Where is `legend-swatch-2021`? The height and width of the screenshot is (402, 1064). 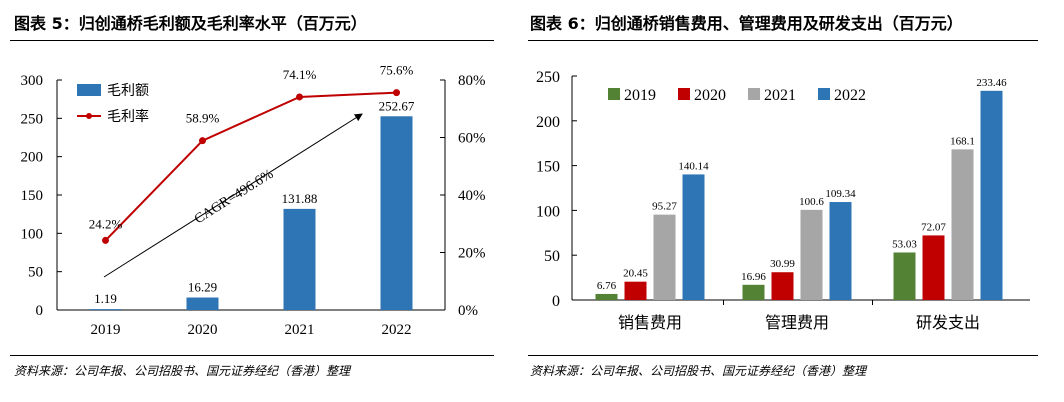 legend-swatch-2021 is located at coordinates (754, 94).